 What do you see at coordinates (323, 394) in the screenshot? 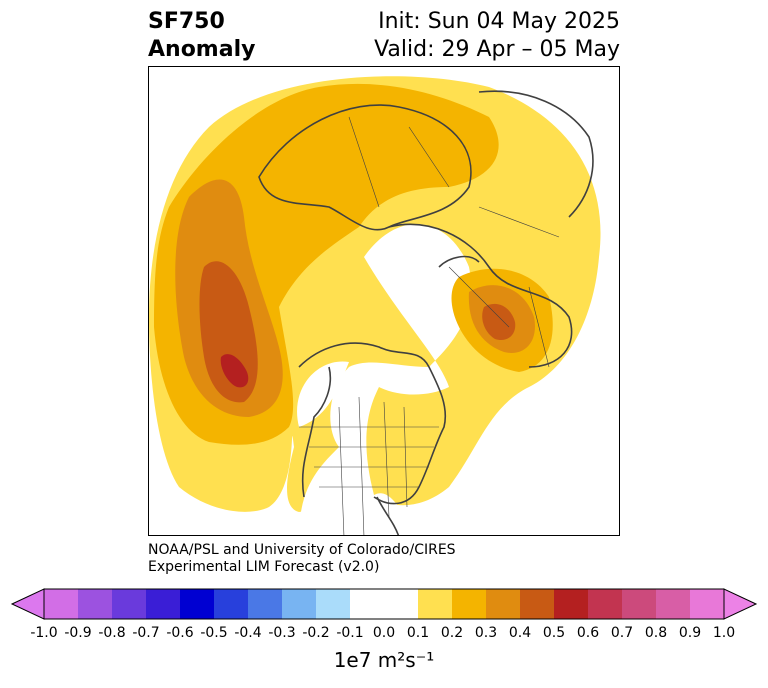
I see `contour-level-0.0-b` at bounding box center [323, 394].